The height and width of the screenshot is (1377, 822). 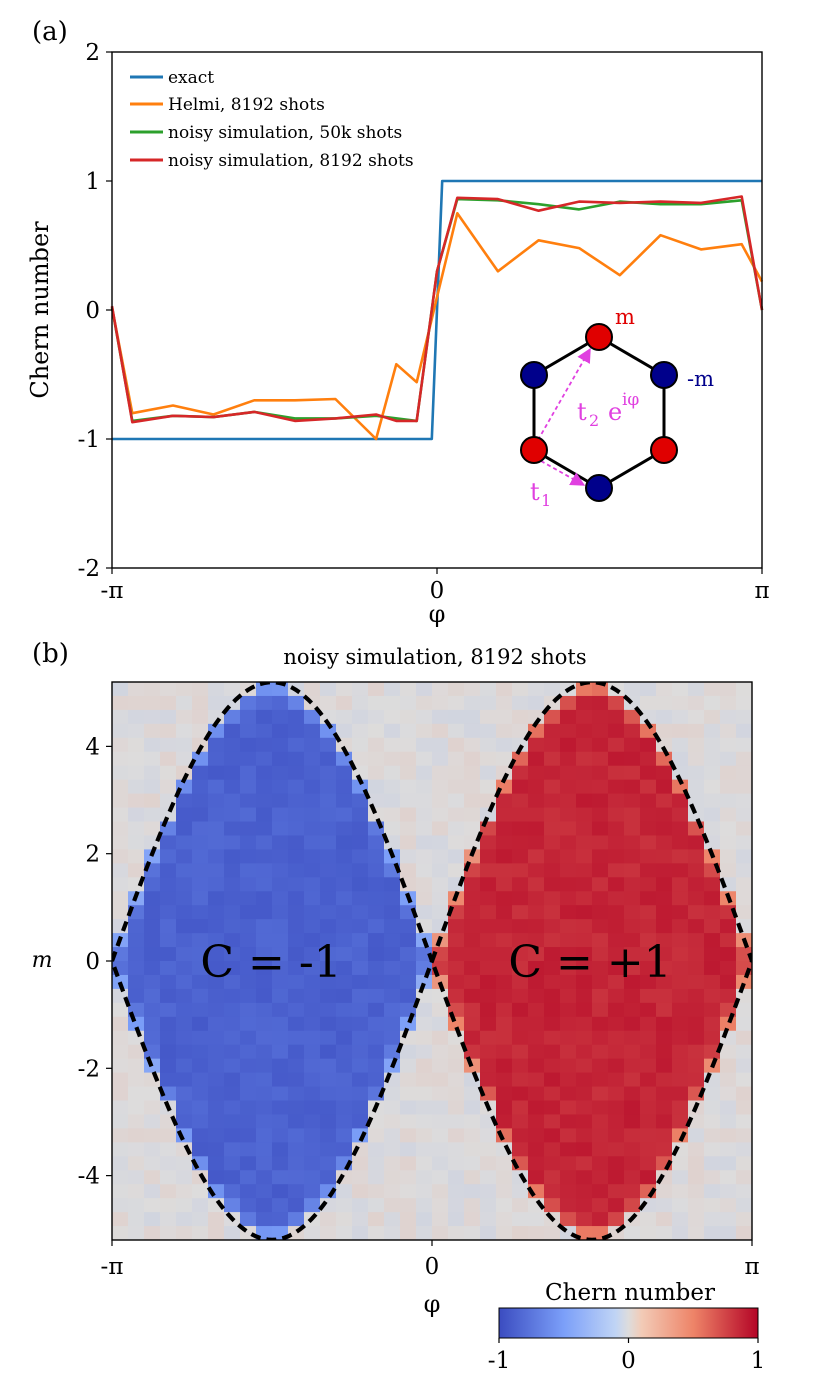 I want to click on hopping-t1-arrow, so click(x=563, y=473).